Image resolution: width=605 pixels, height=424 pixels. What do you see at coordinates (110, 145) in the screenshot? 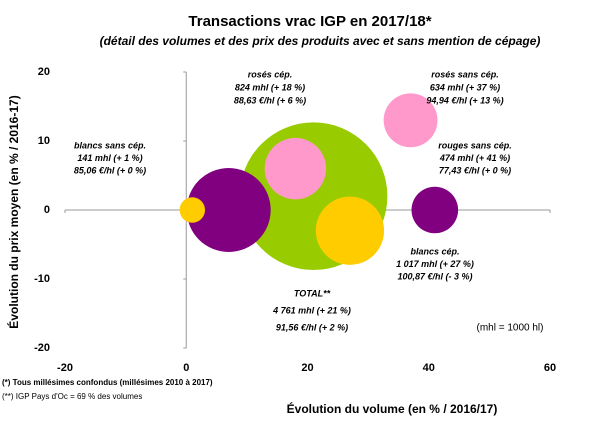
I see `annotation: blancs sans cép.` at bounding box center [110, 145].